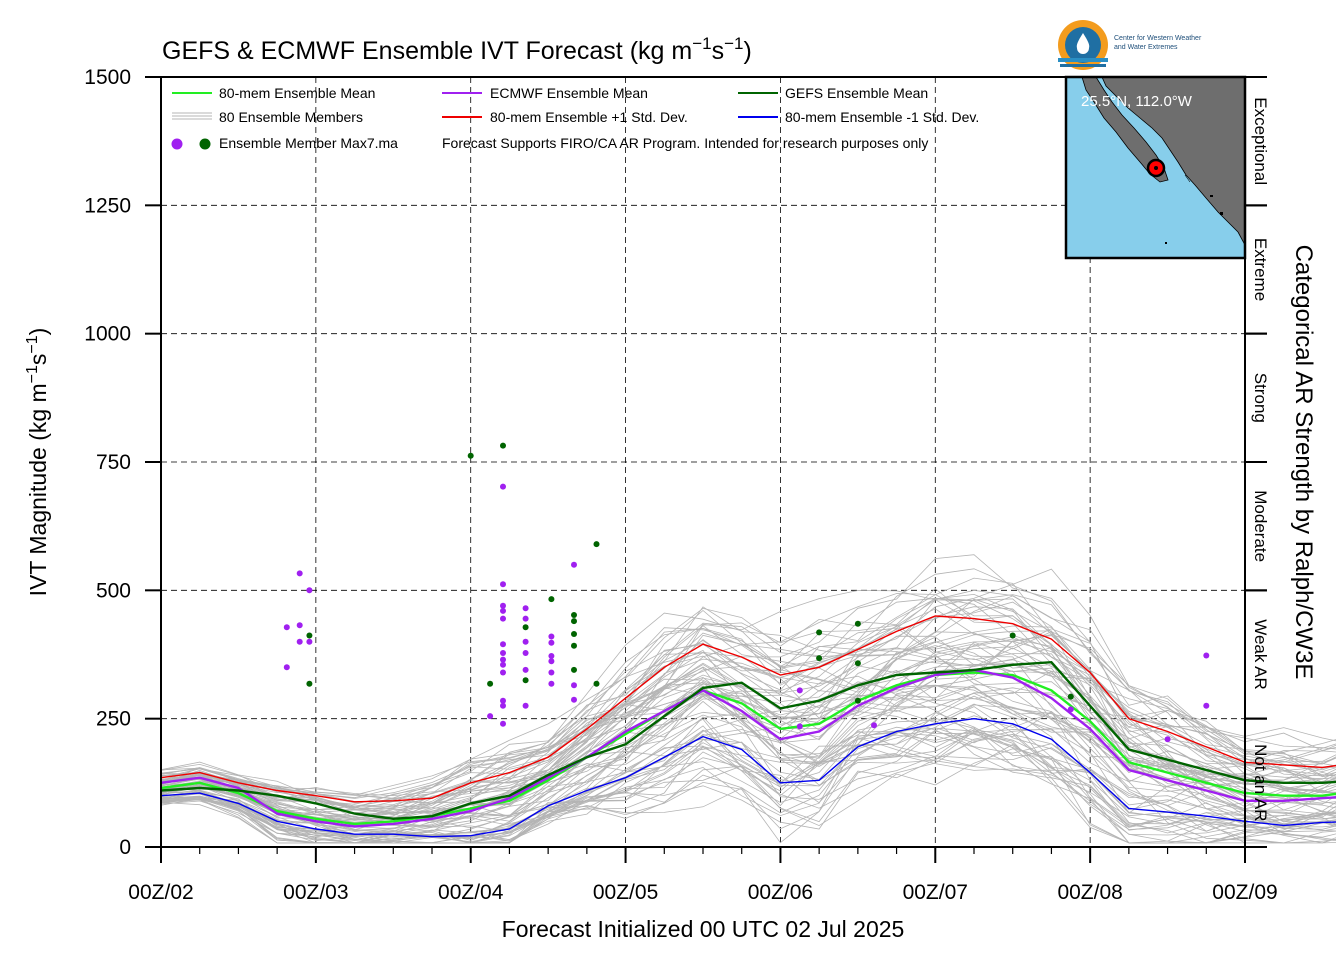 This screenshot has width=1336, height=962. What do you see at coordinates (856, 93) in the screenshot?
I see `legend-label-gefs: GEFS Ensemble Mean` at bounding box center [856, 93].